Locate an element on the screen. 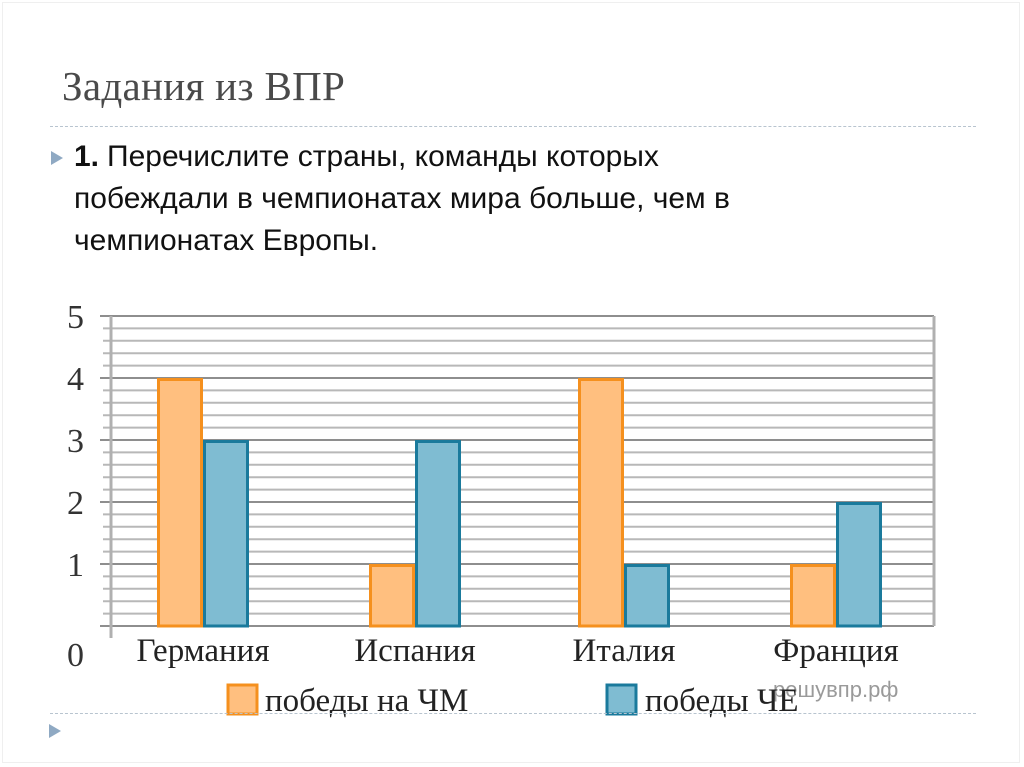  category-label: Франция is located at coordinates (835, 651).